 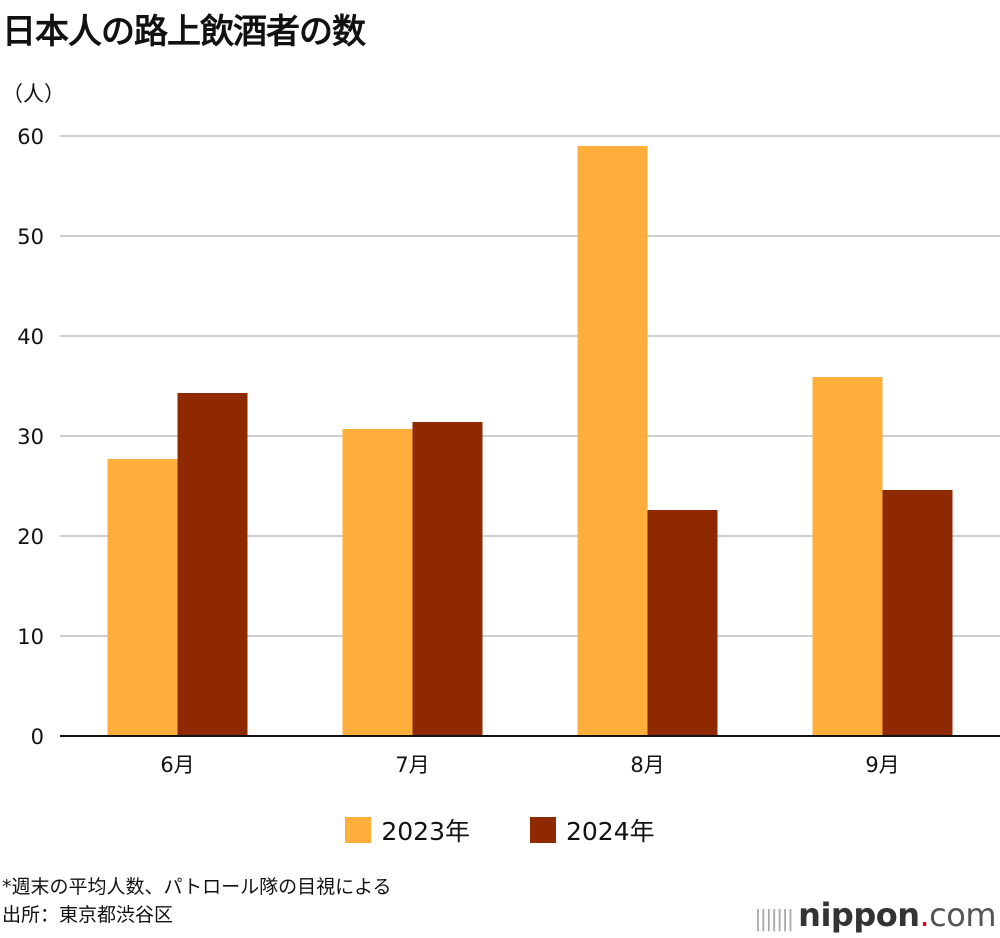 I want to click on legend: 2023年 2024年, so click(x=500, y=830).